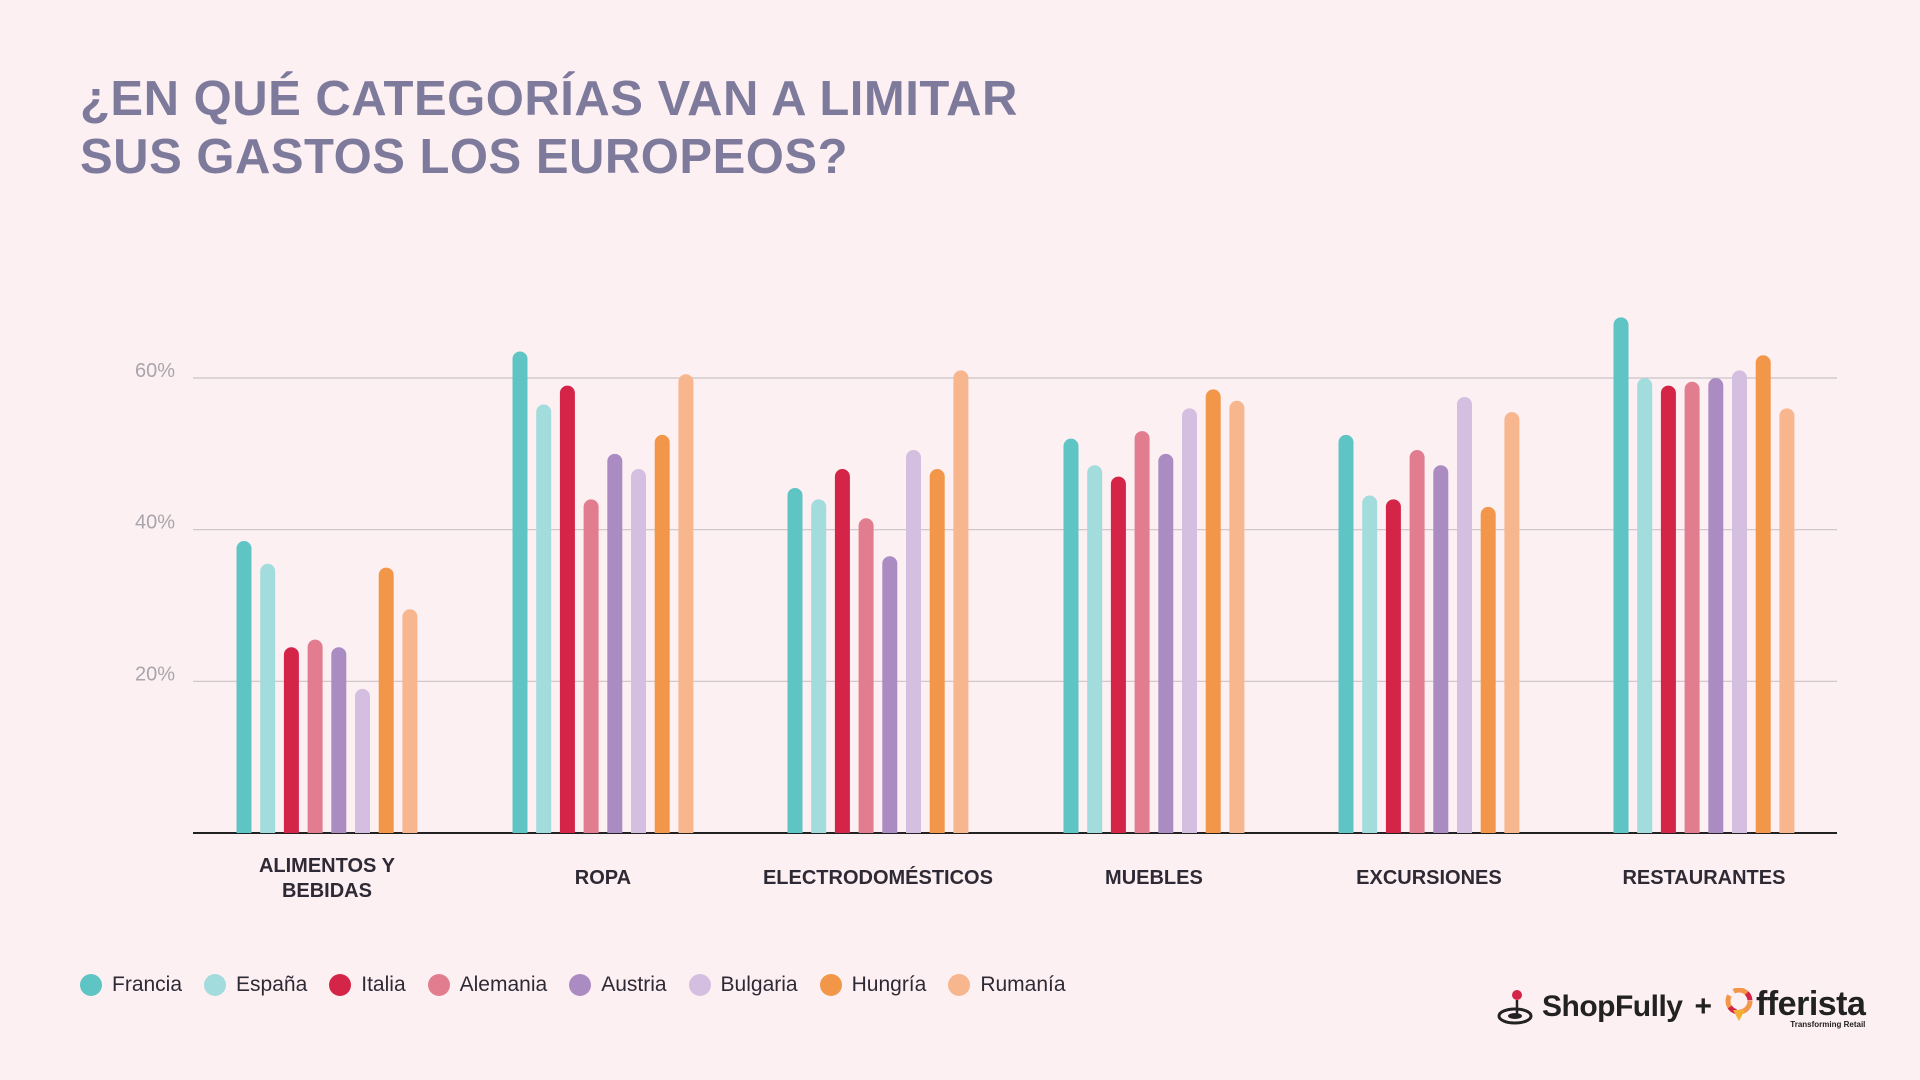 The image size is (1920, 1080). What do you see at coordinates (889, 984) in the screenshot?
I see `legend-label: Hungría` at bounding box center [889, 984].